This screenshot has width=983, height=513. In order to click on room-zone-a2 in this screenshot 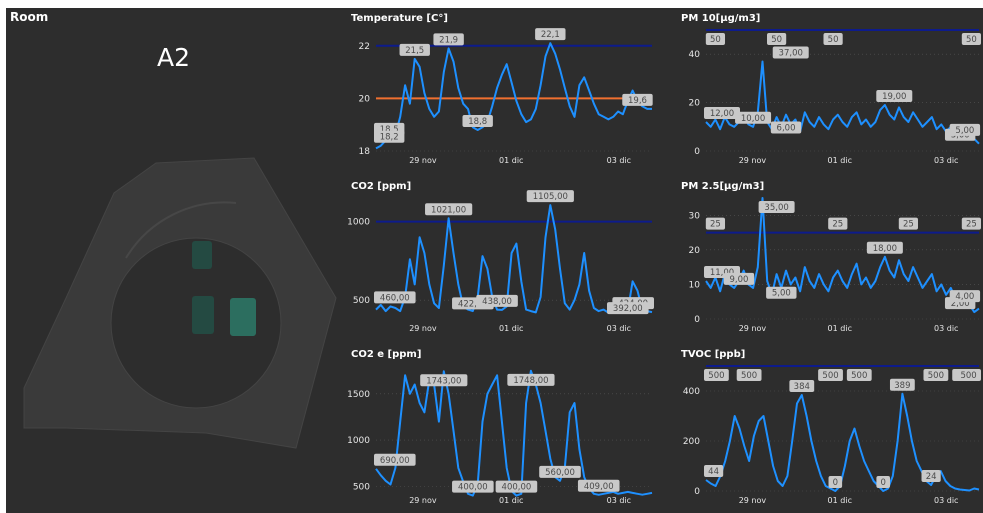, I will do `click(243, 317)`.